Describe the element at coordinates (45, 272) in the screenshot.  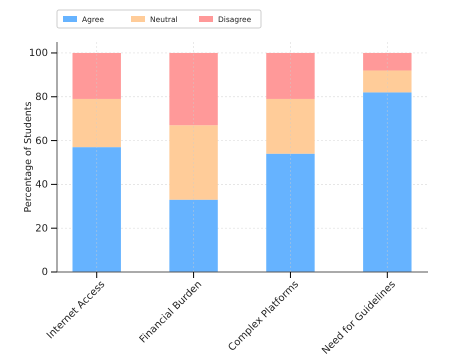
I see `y-tick-label: 0` at that location.